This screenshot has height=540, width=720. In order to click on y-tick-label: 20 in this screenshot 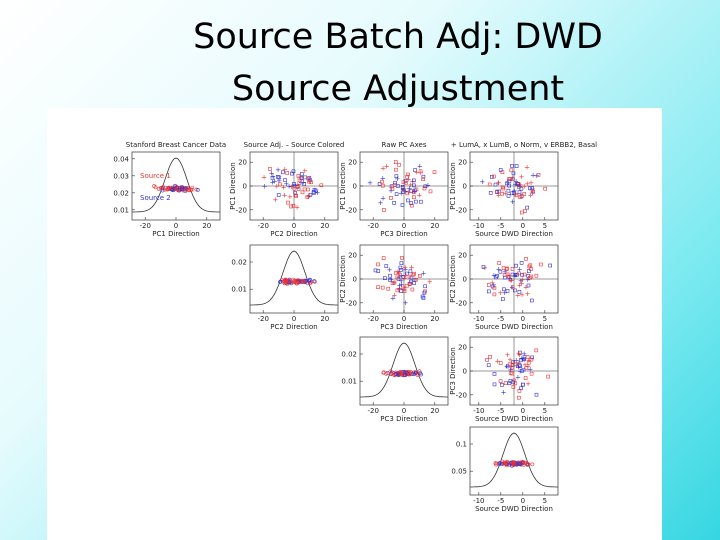, I will do `click(462, 256)`.